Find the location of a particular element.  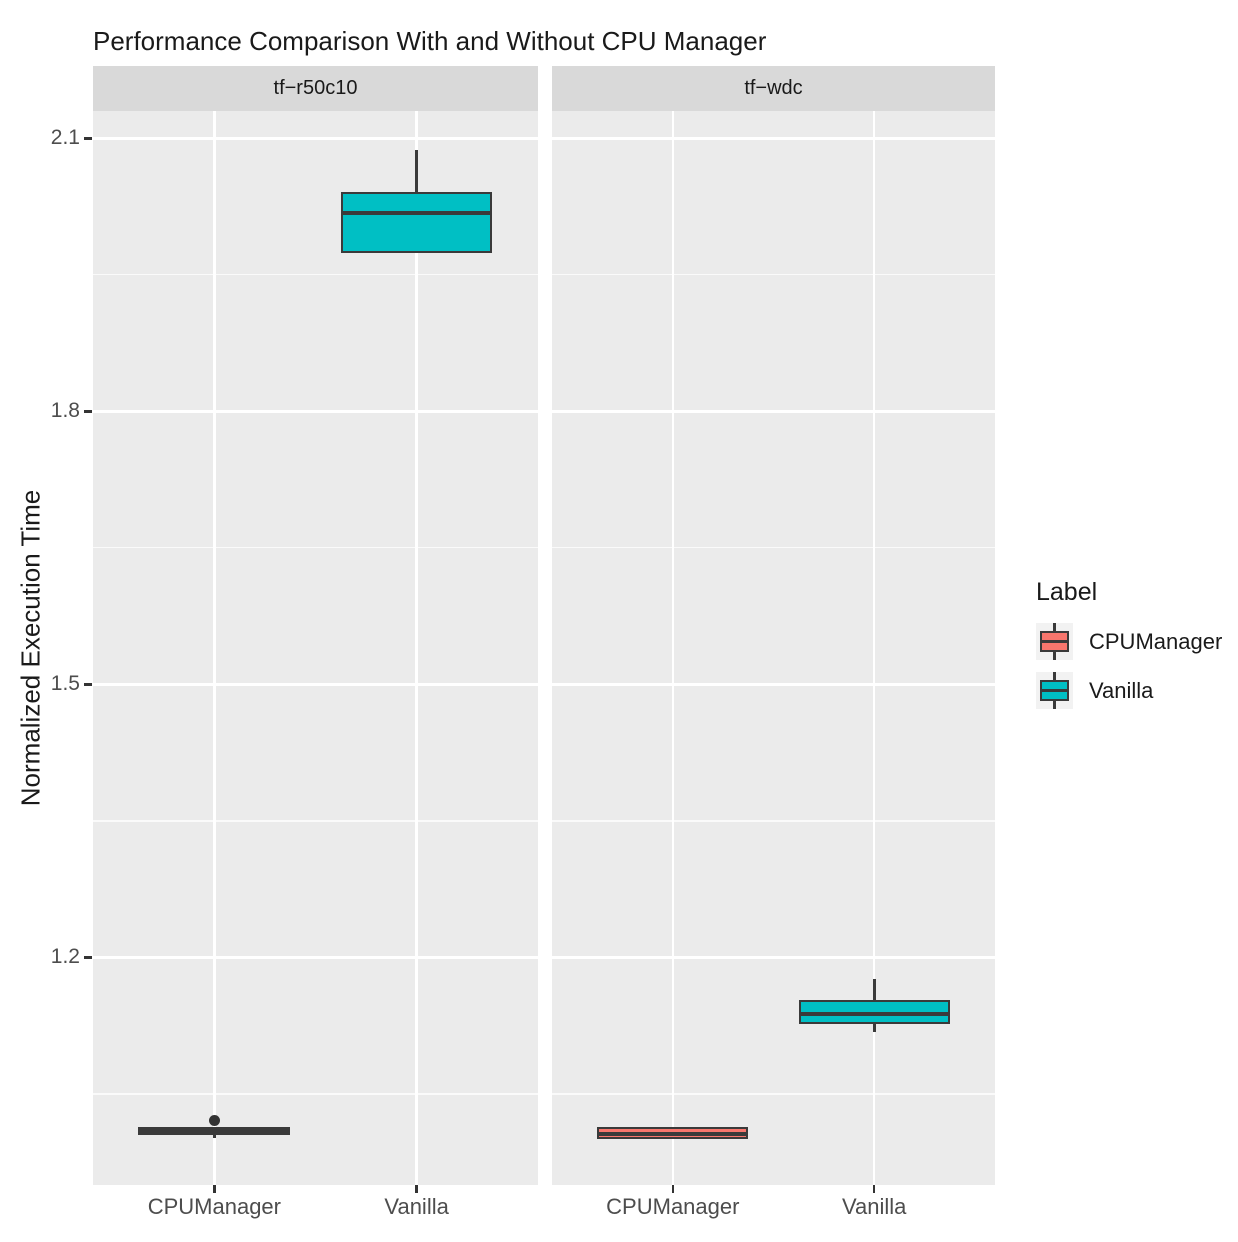

legend-entry-Vanilla: Vanilla is located at coordinates (1129, 690).